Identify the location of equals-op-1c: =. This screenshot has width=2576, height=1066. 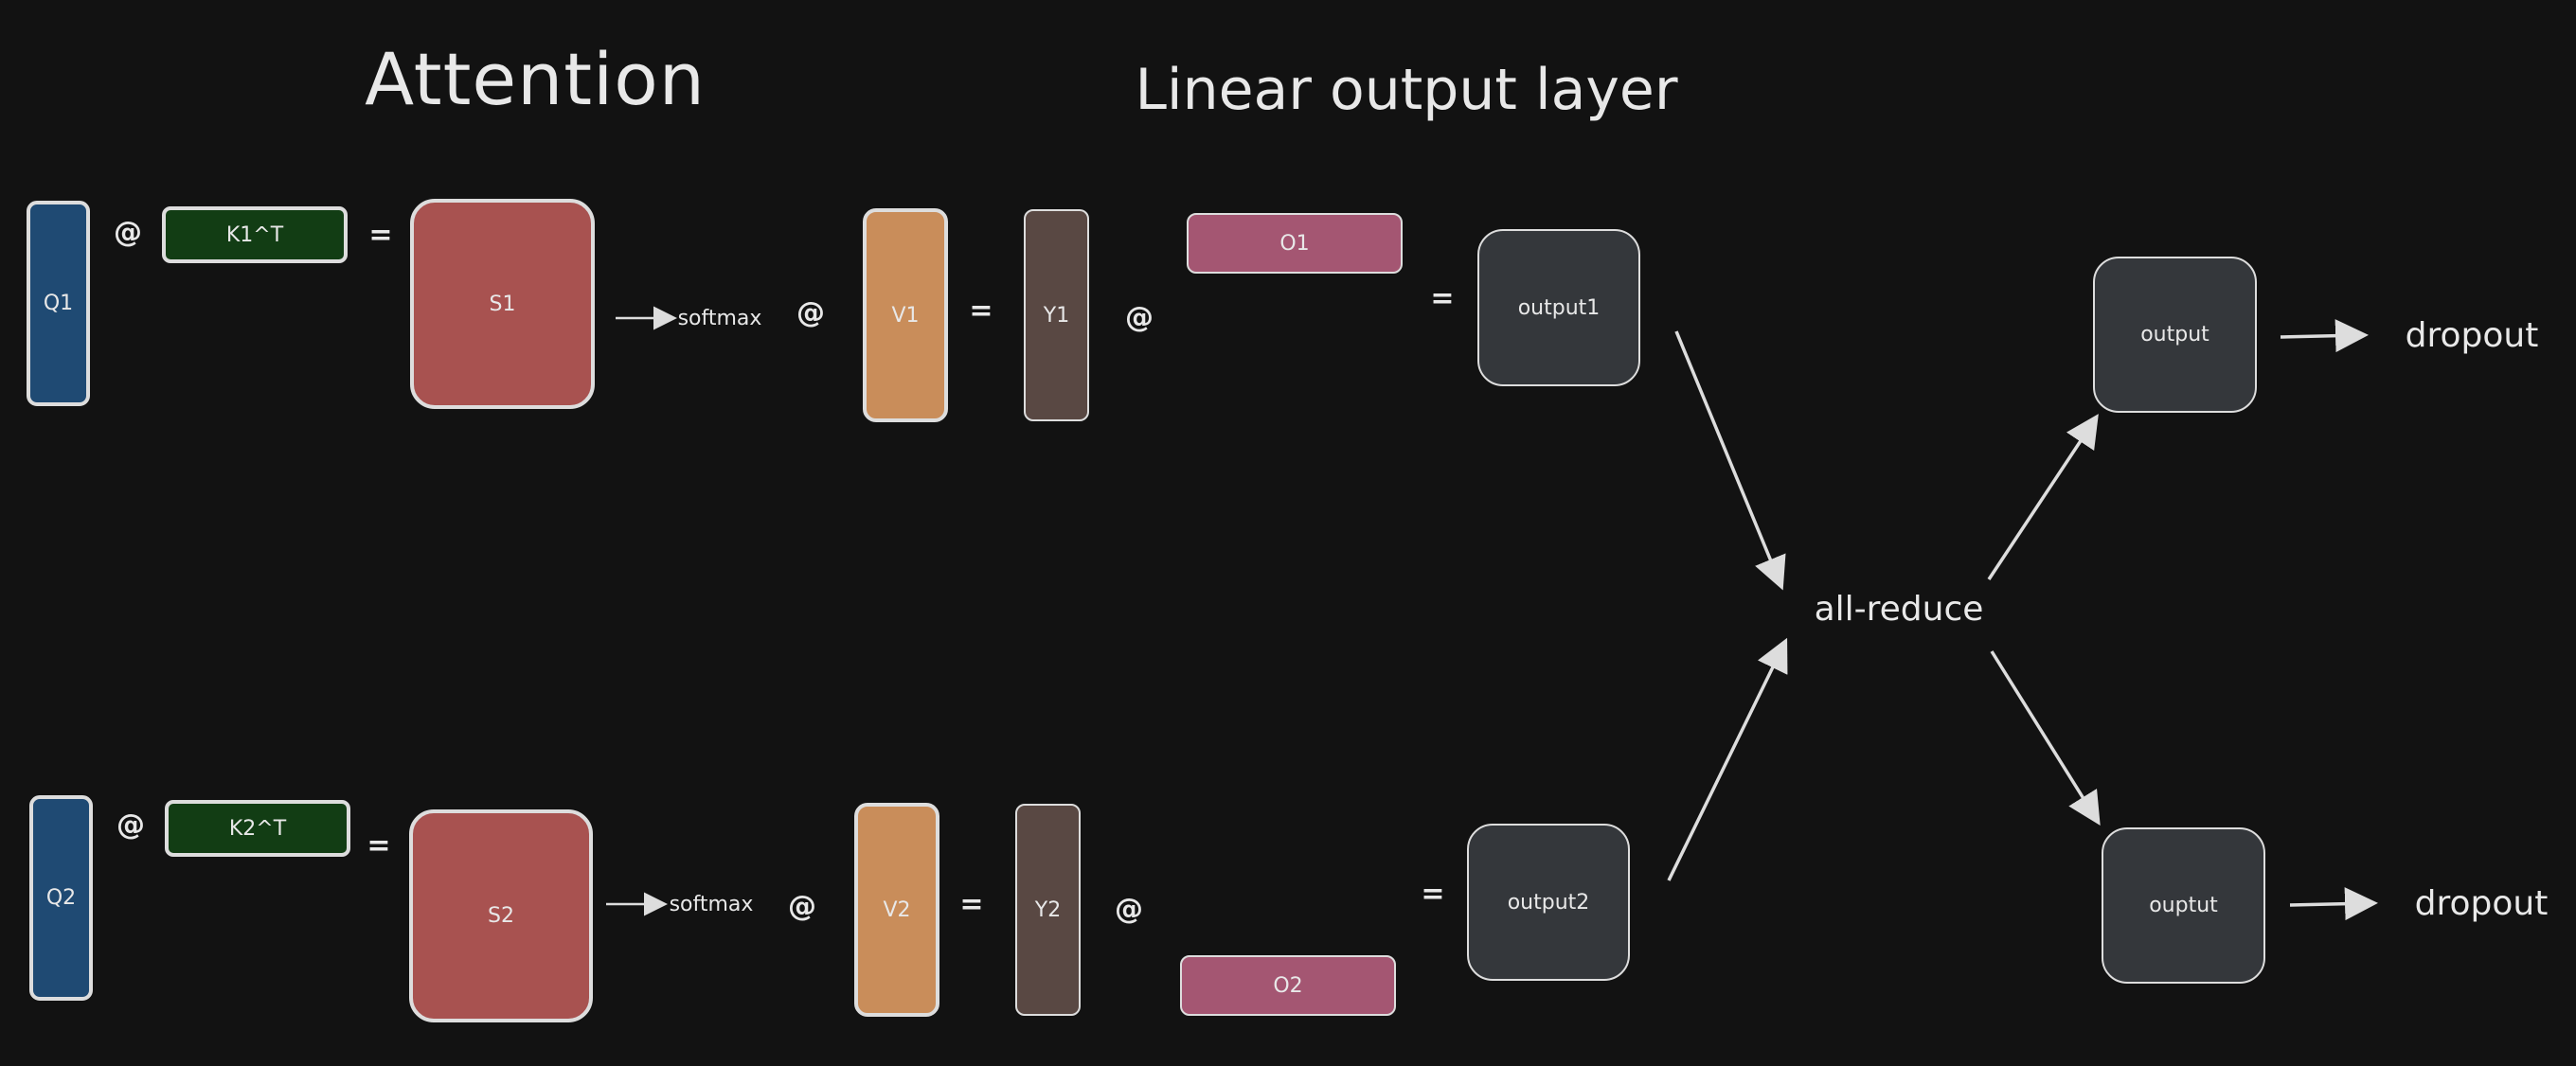
(1442, 298).